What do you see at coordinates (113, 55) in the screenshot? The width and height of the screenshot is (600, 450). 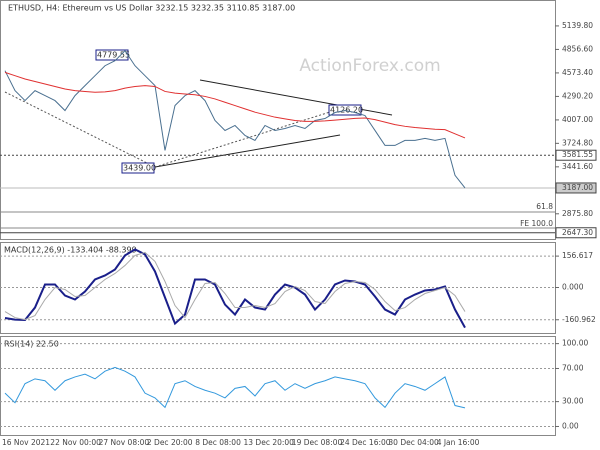 I see `annotation: 4779.55` at bounding box center [113, 55].